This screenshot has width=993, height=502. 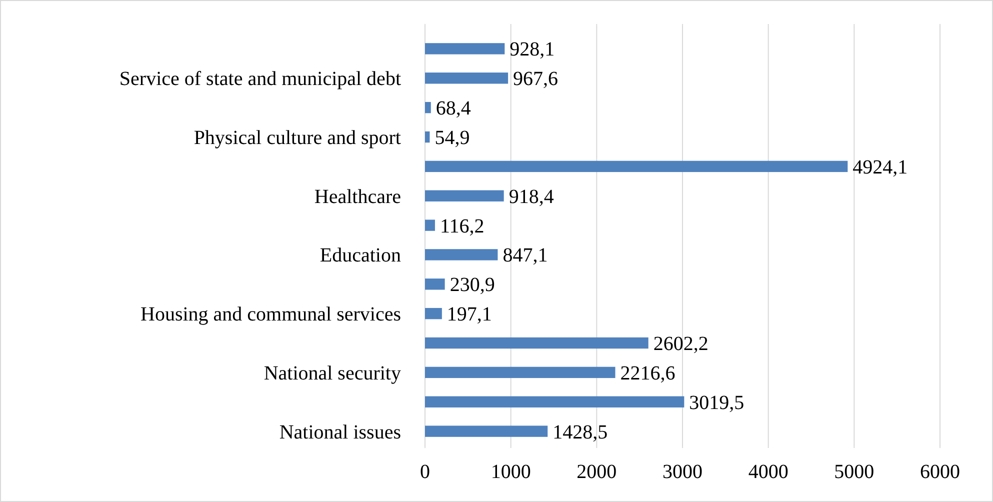 What do you see at coordinates (452, 138) in the screenshot?
I see `data-label: 54,9` at bounding box center [452, 138].